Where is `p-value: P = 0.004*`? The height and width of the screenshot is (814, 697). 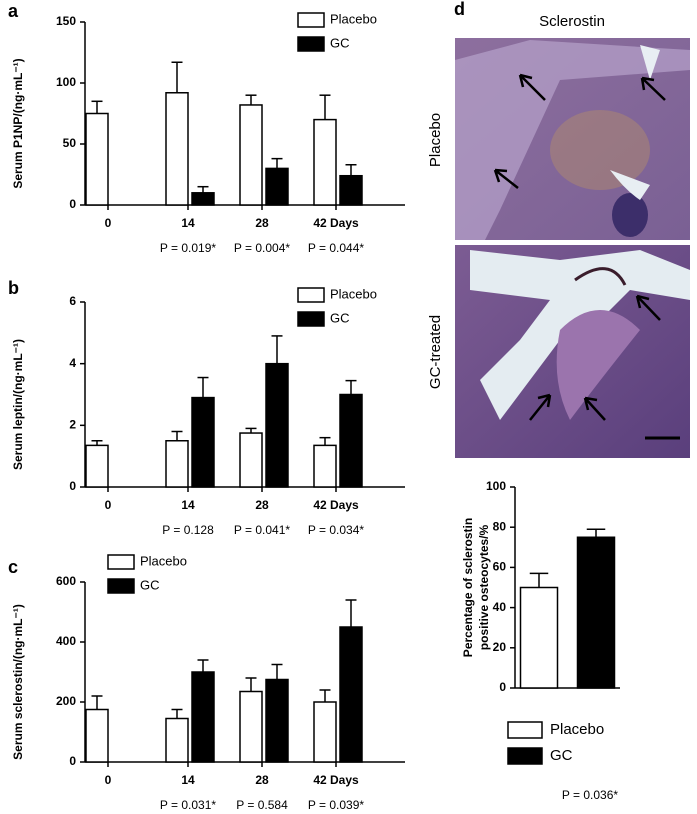
p-value: P = 0.004* is located at coordinates (262, 248).